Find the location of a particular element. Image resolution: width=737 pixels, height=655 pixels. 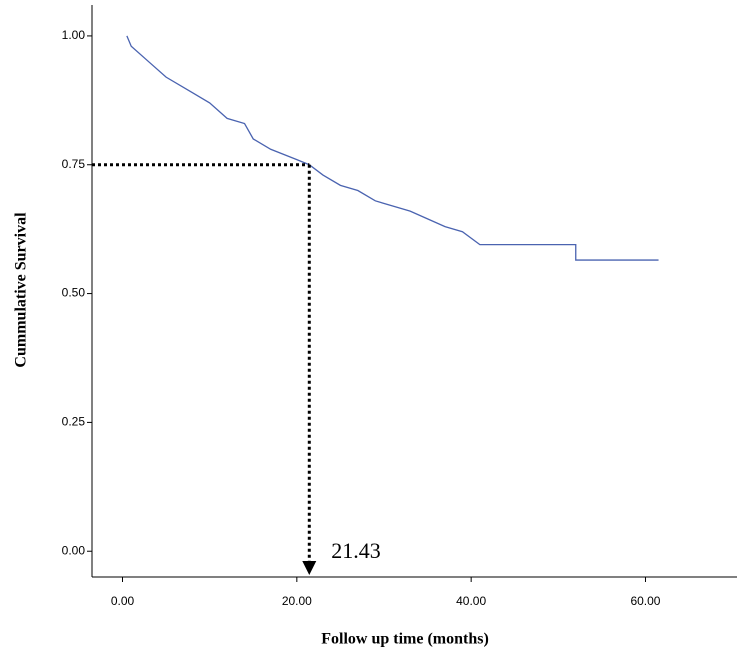

x-tick-label: 0.00 is located at coordinates (123, 601).